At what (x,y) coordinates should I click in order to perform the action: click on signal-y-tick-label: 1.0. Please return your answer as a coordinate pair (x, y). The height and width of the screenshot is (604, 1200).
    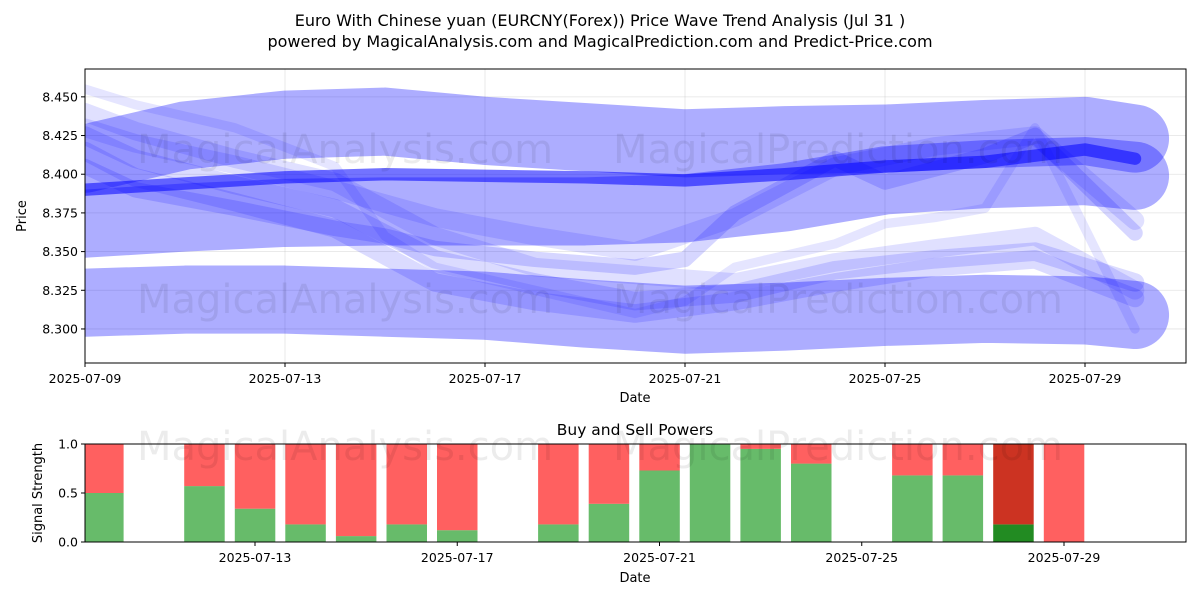
    Looking at the image, I should click on (68, 444).